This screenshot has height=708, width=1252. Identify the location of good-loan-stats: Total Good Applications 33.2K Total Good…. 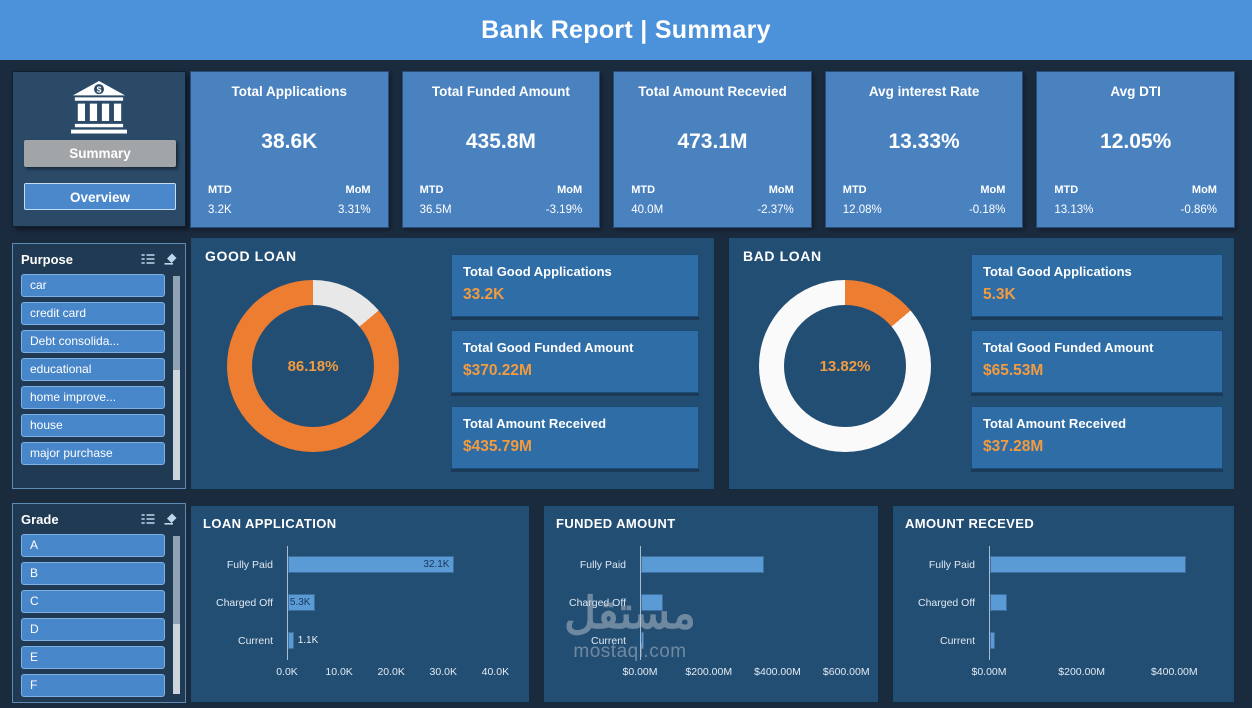
(575, 368).